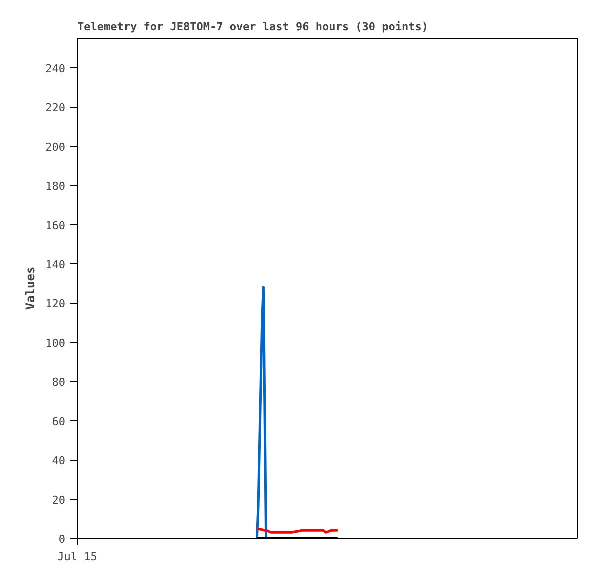 The image size is (597, 579). Describe the element at coordinates (56, 304) in the screenshot. I see `y-tick-label: 120` at that location.